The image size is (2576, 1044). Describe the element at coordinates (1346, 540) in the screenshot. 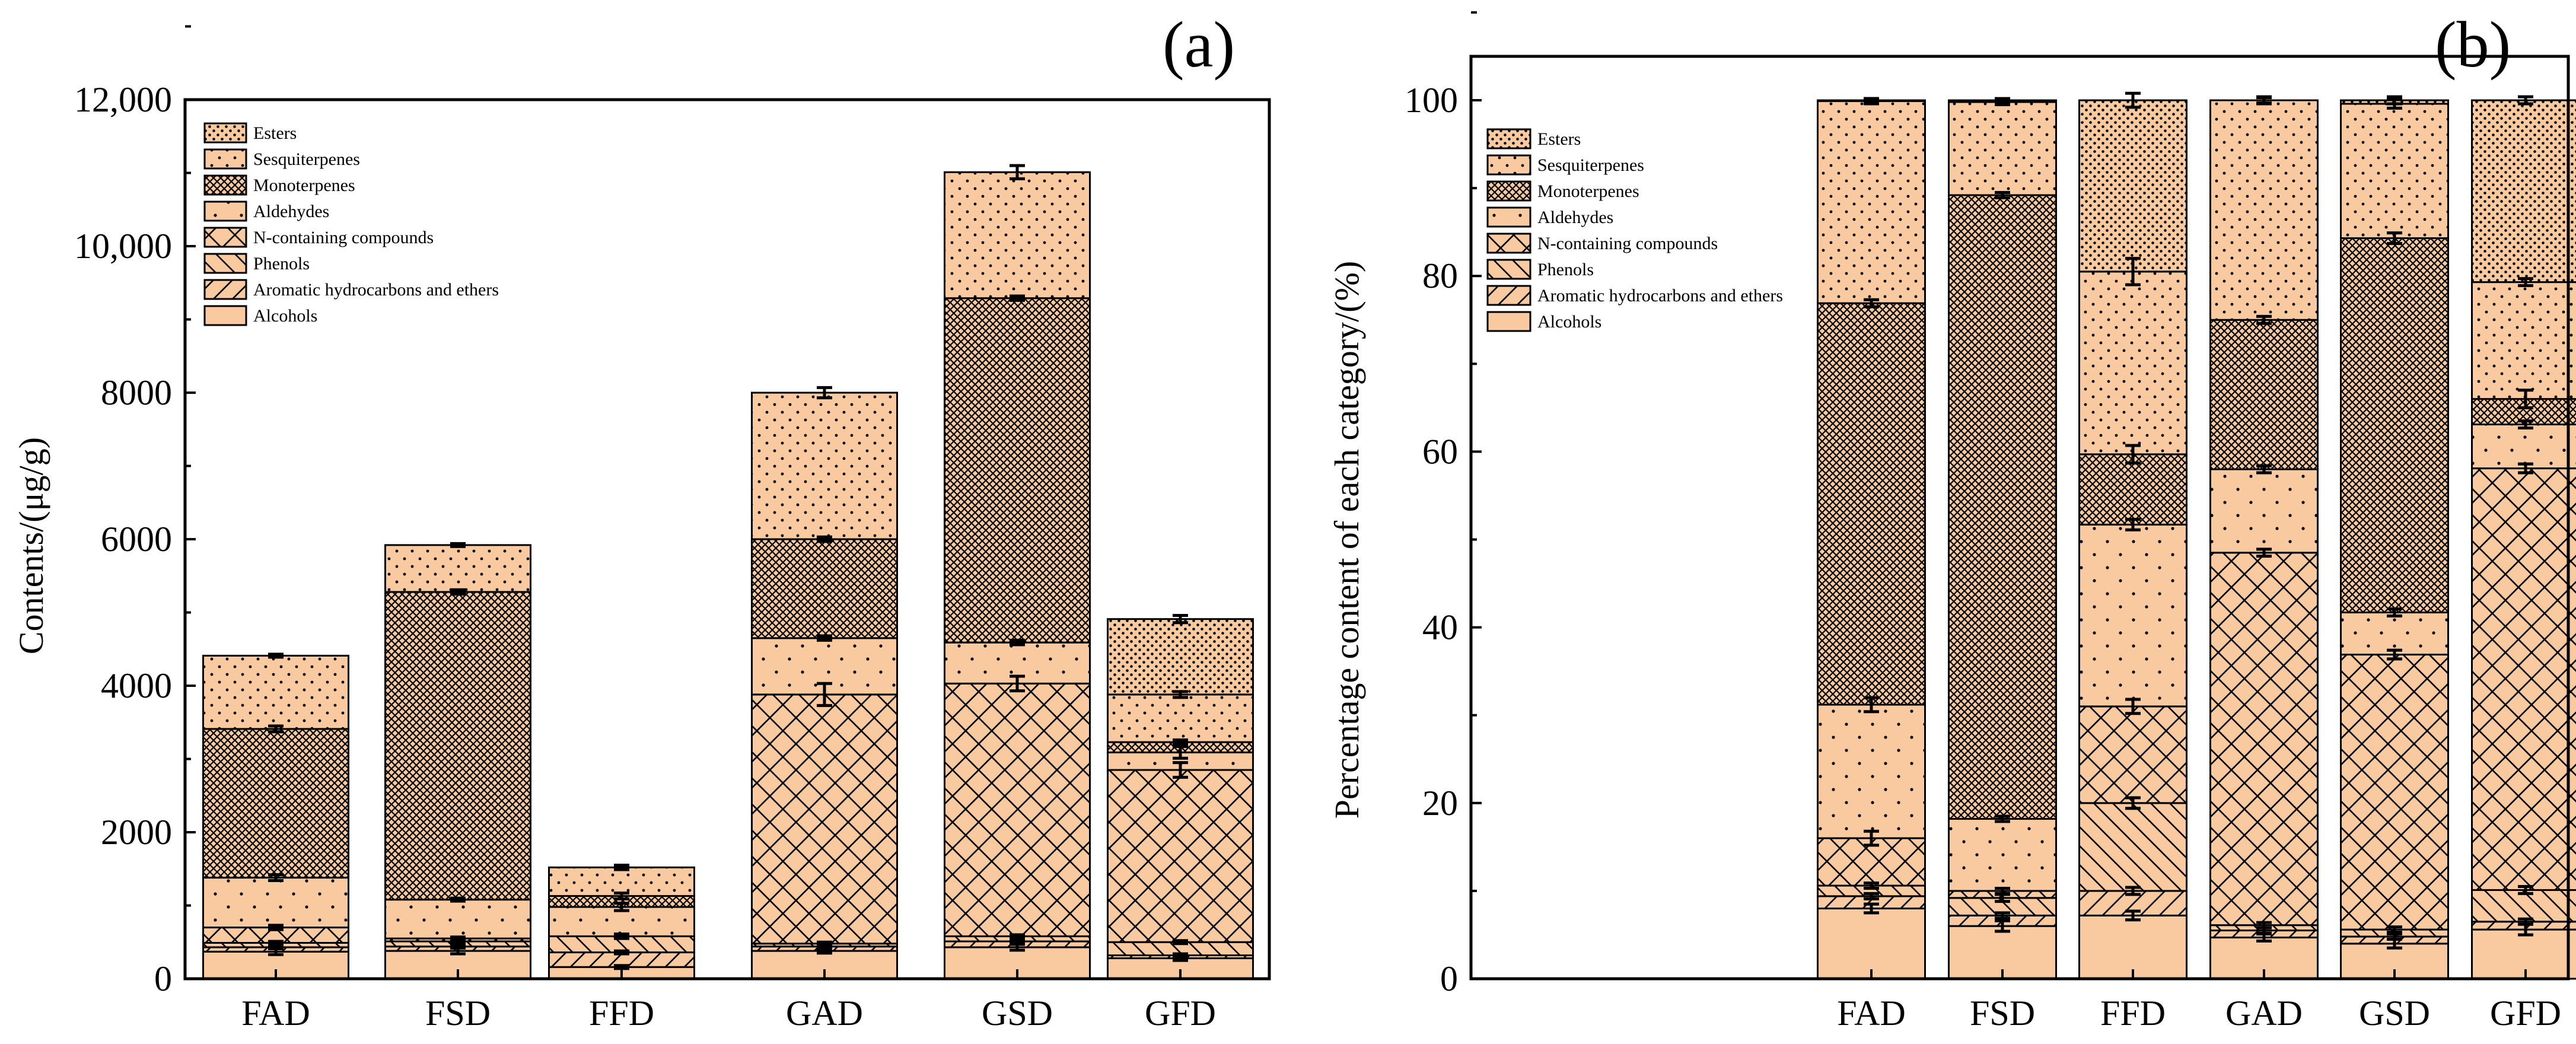

I see `y-axis-title-b: Percentage content of each category/(%)` at that location.